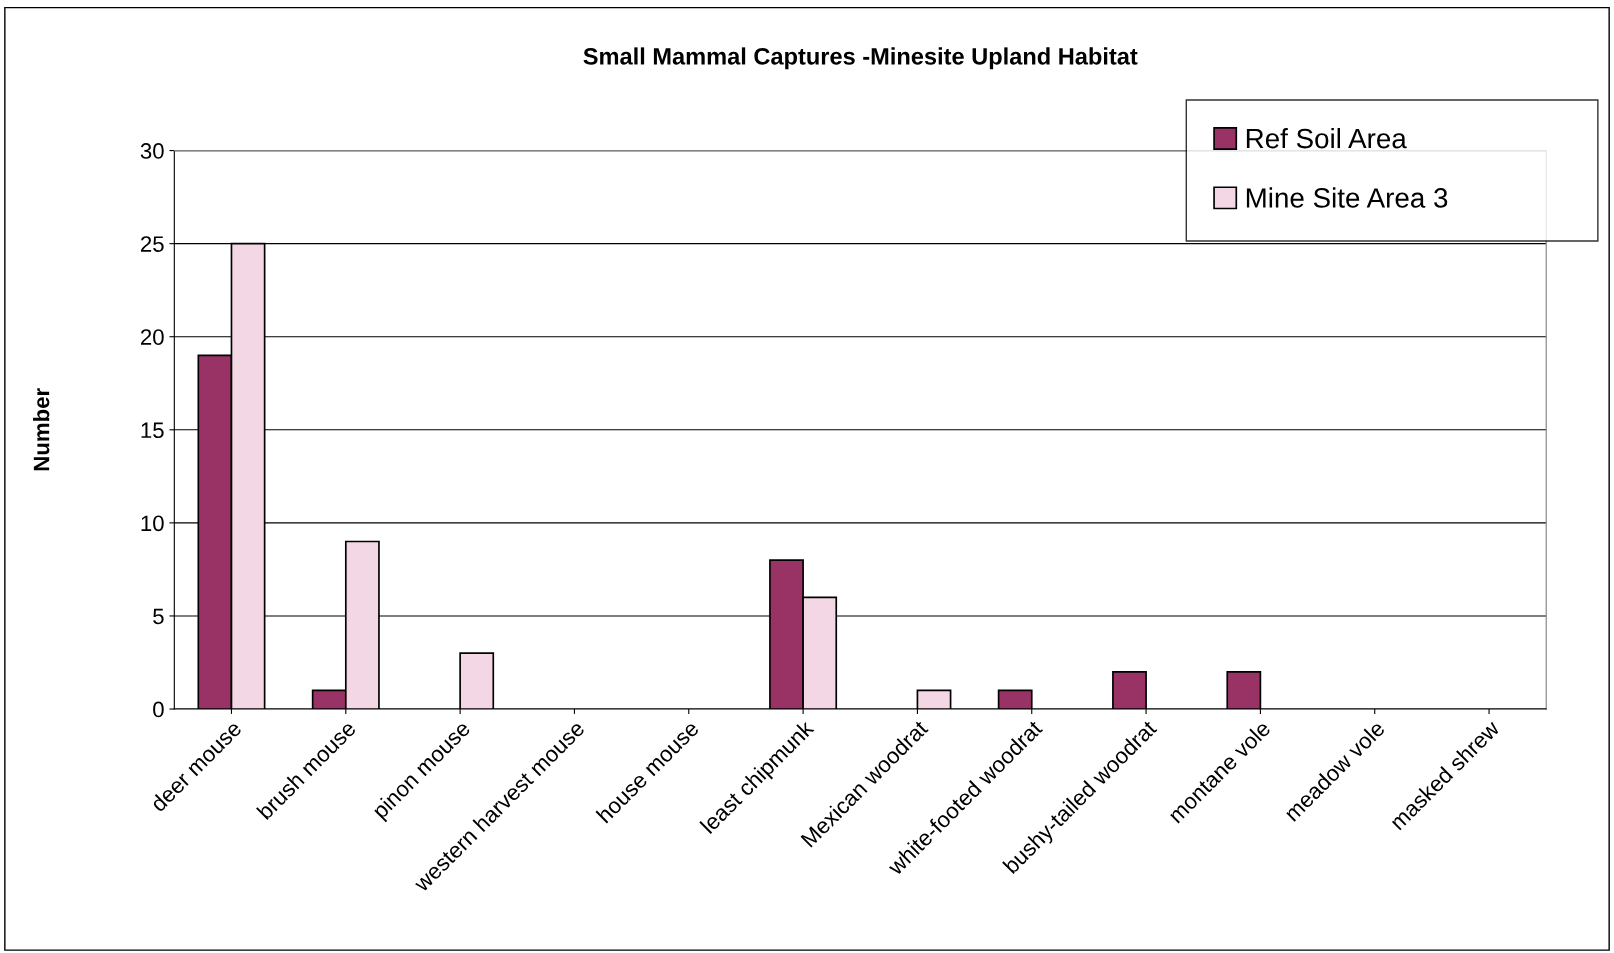 The height and width of the screenshot is (953, 1614). What do you see at coordinates (152, 151) in the screenshot?
I see `y-tick-label: 30` at bounding box center [152, 151].